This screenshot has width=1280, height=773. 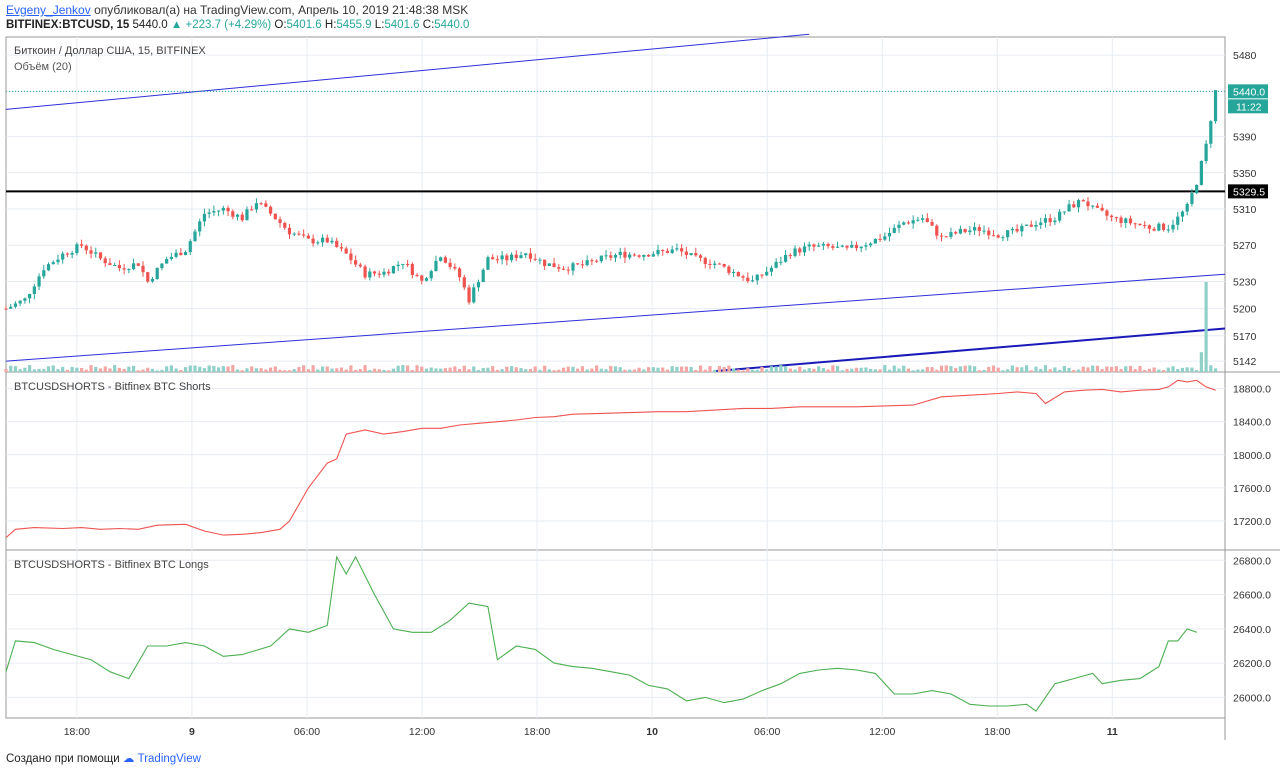 What do you see at coordinates (1245, 210) in the screenshot?
I see `y-tick-label: 5310` at bounding box center [1245, 210].